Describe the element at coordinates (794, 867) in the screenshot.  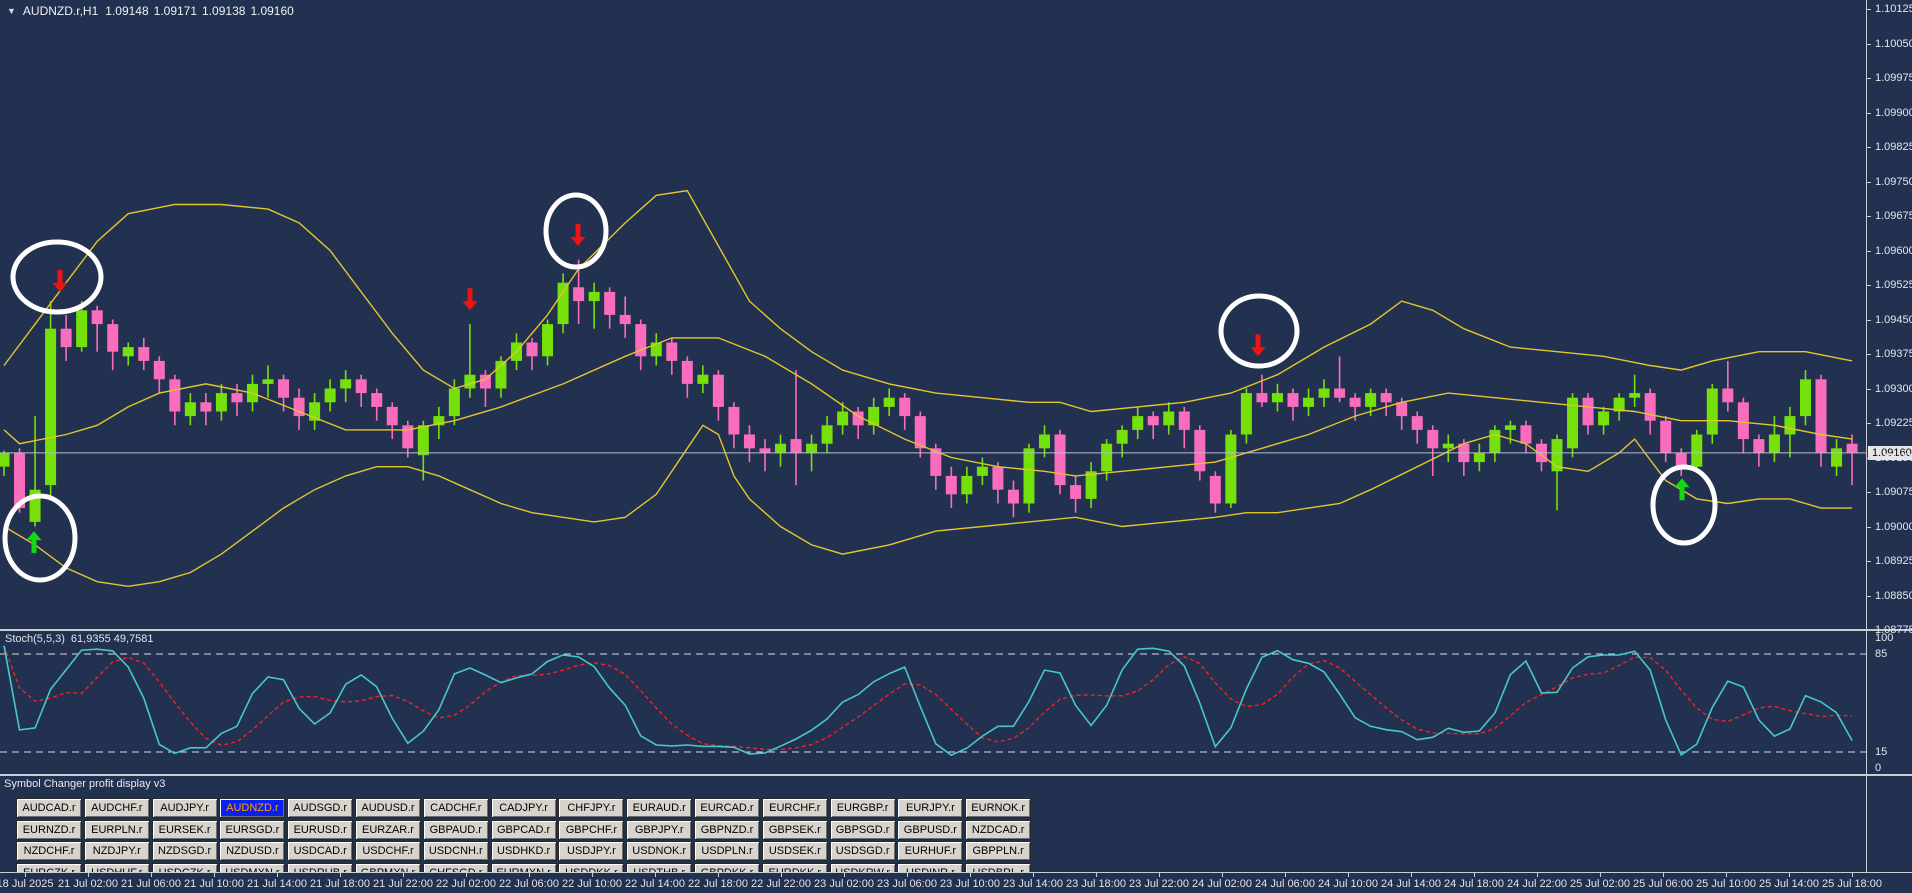
I see `symbol-button-eurdkk: EURDKK.r` at that location.